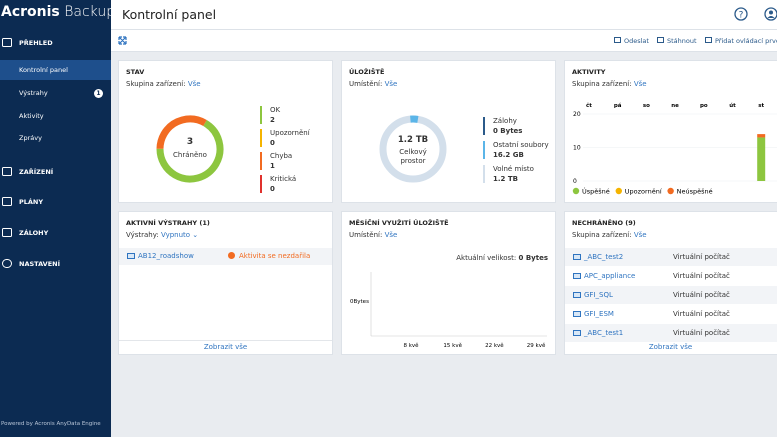 This screenshot has height=437, width=777. What do you see at coordinates (31, 202) in the screenshot?
I see `nav-section: PLÁNY` at bounding box center [31, 202].